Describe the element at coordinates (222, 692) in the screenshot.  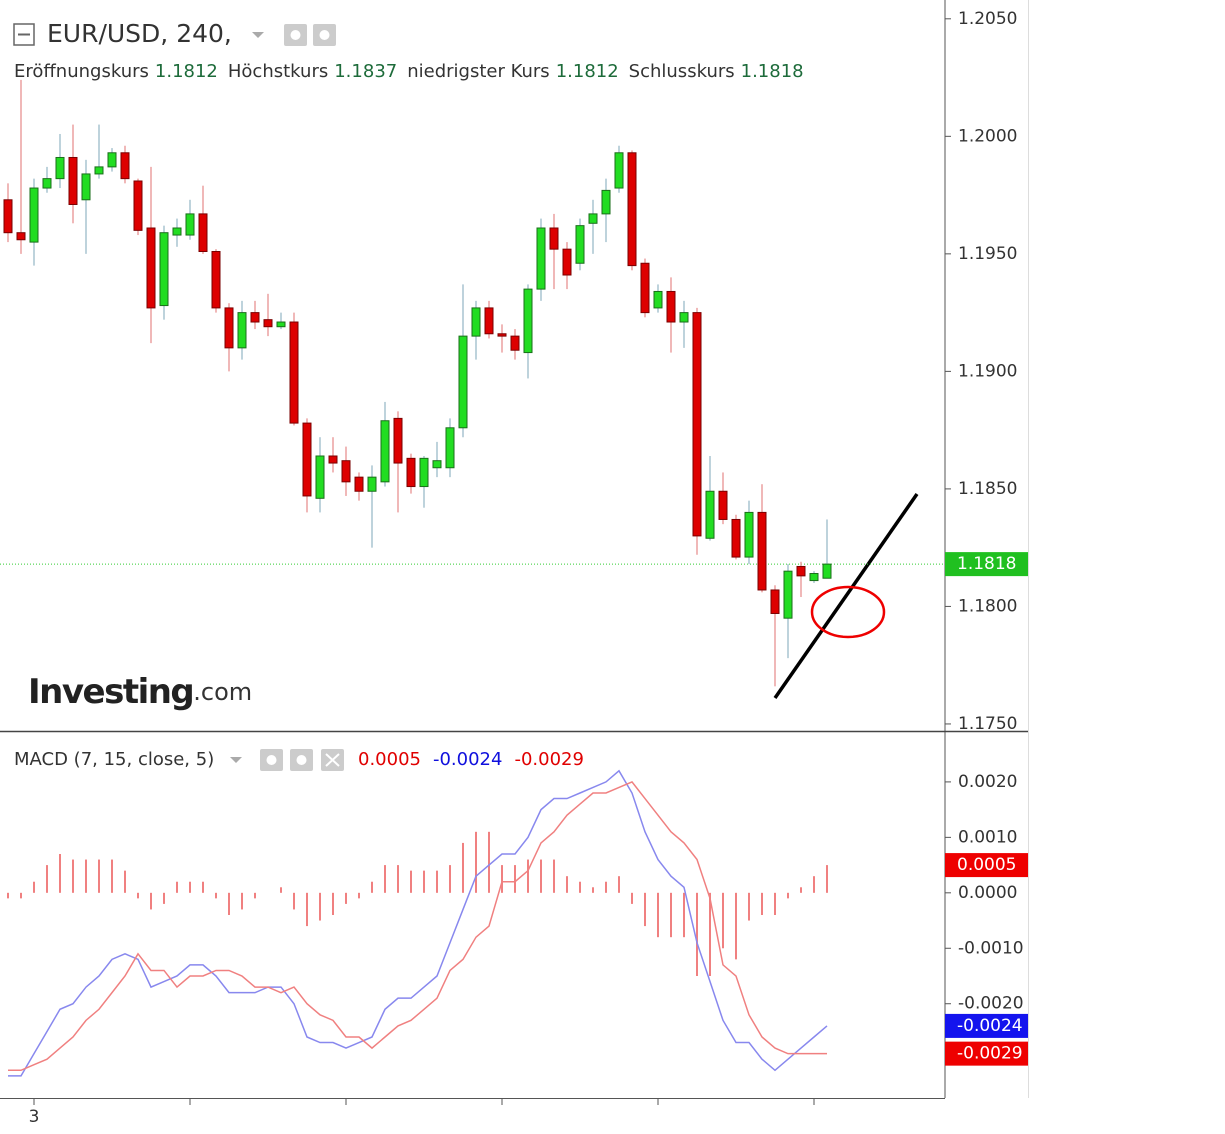
I see `watermark-suffix: .com` at that location.